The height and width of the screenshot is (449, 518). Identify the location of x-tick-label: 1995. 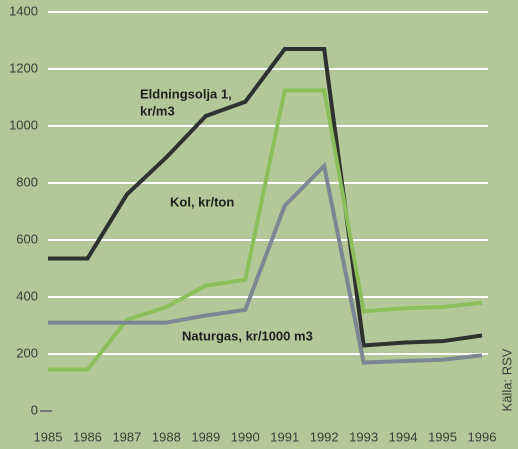
(442, 436).